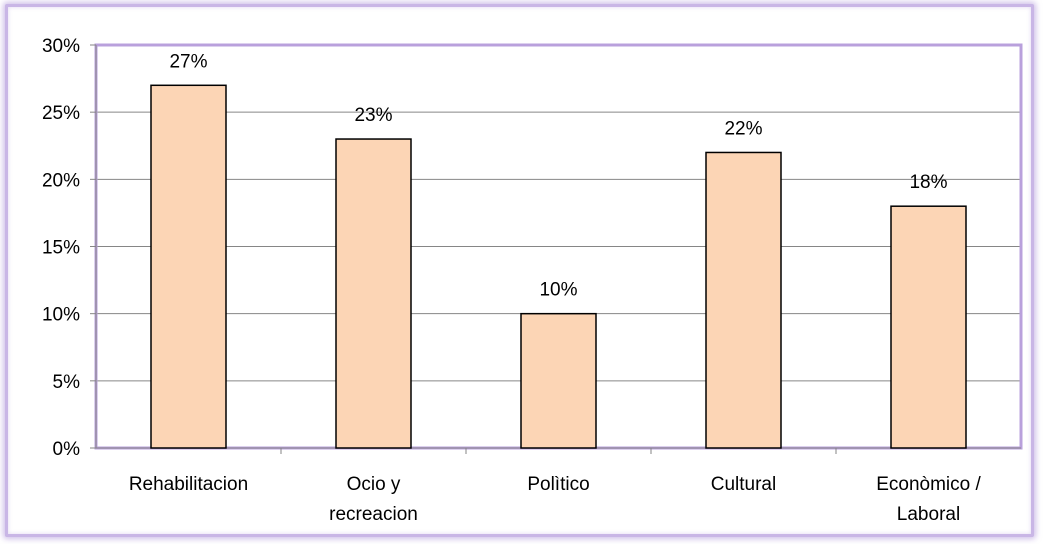 Image resolution: width=1045 pixels, height=544 pixels. I want to click on y-tick-label: 0%, so click(67, 449).